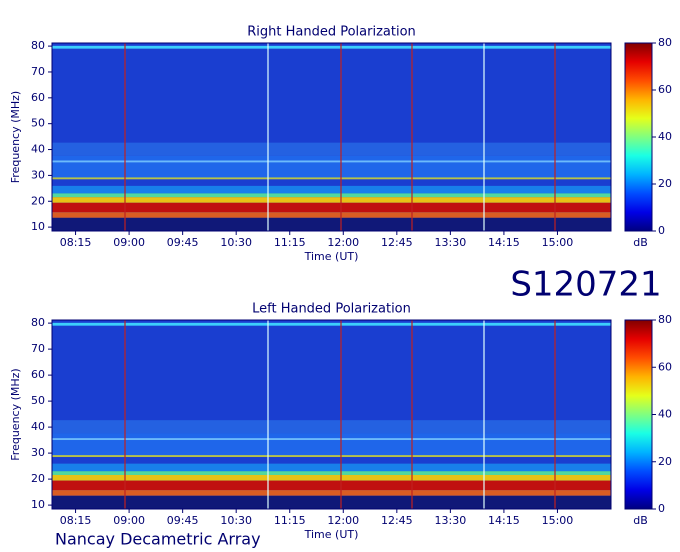 This screenshot has width=680, height=552. I want to click on footer: Nancay Decametric Array, so click(158, 539).